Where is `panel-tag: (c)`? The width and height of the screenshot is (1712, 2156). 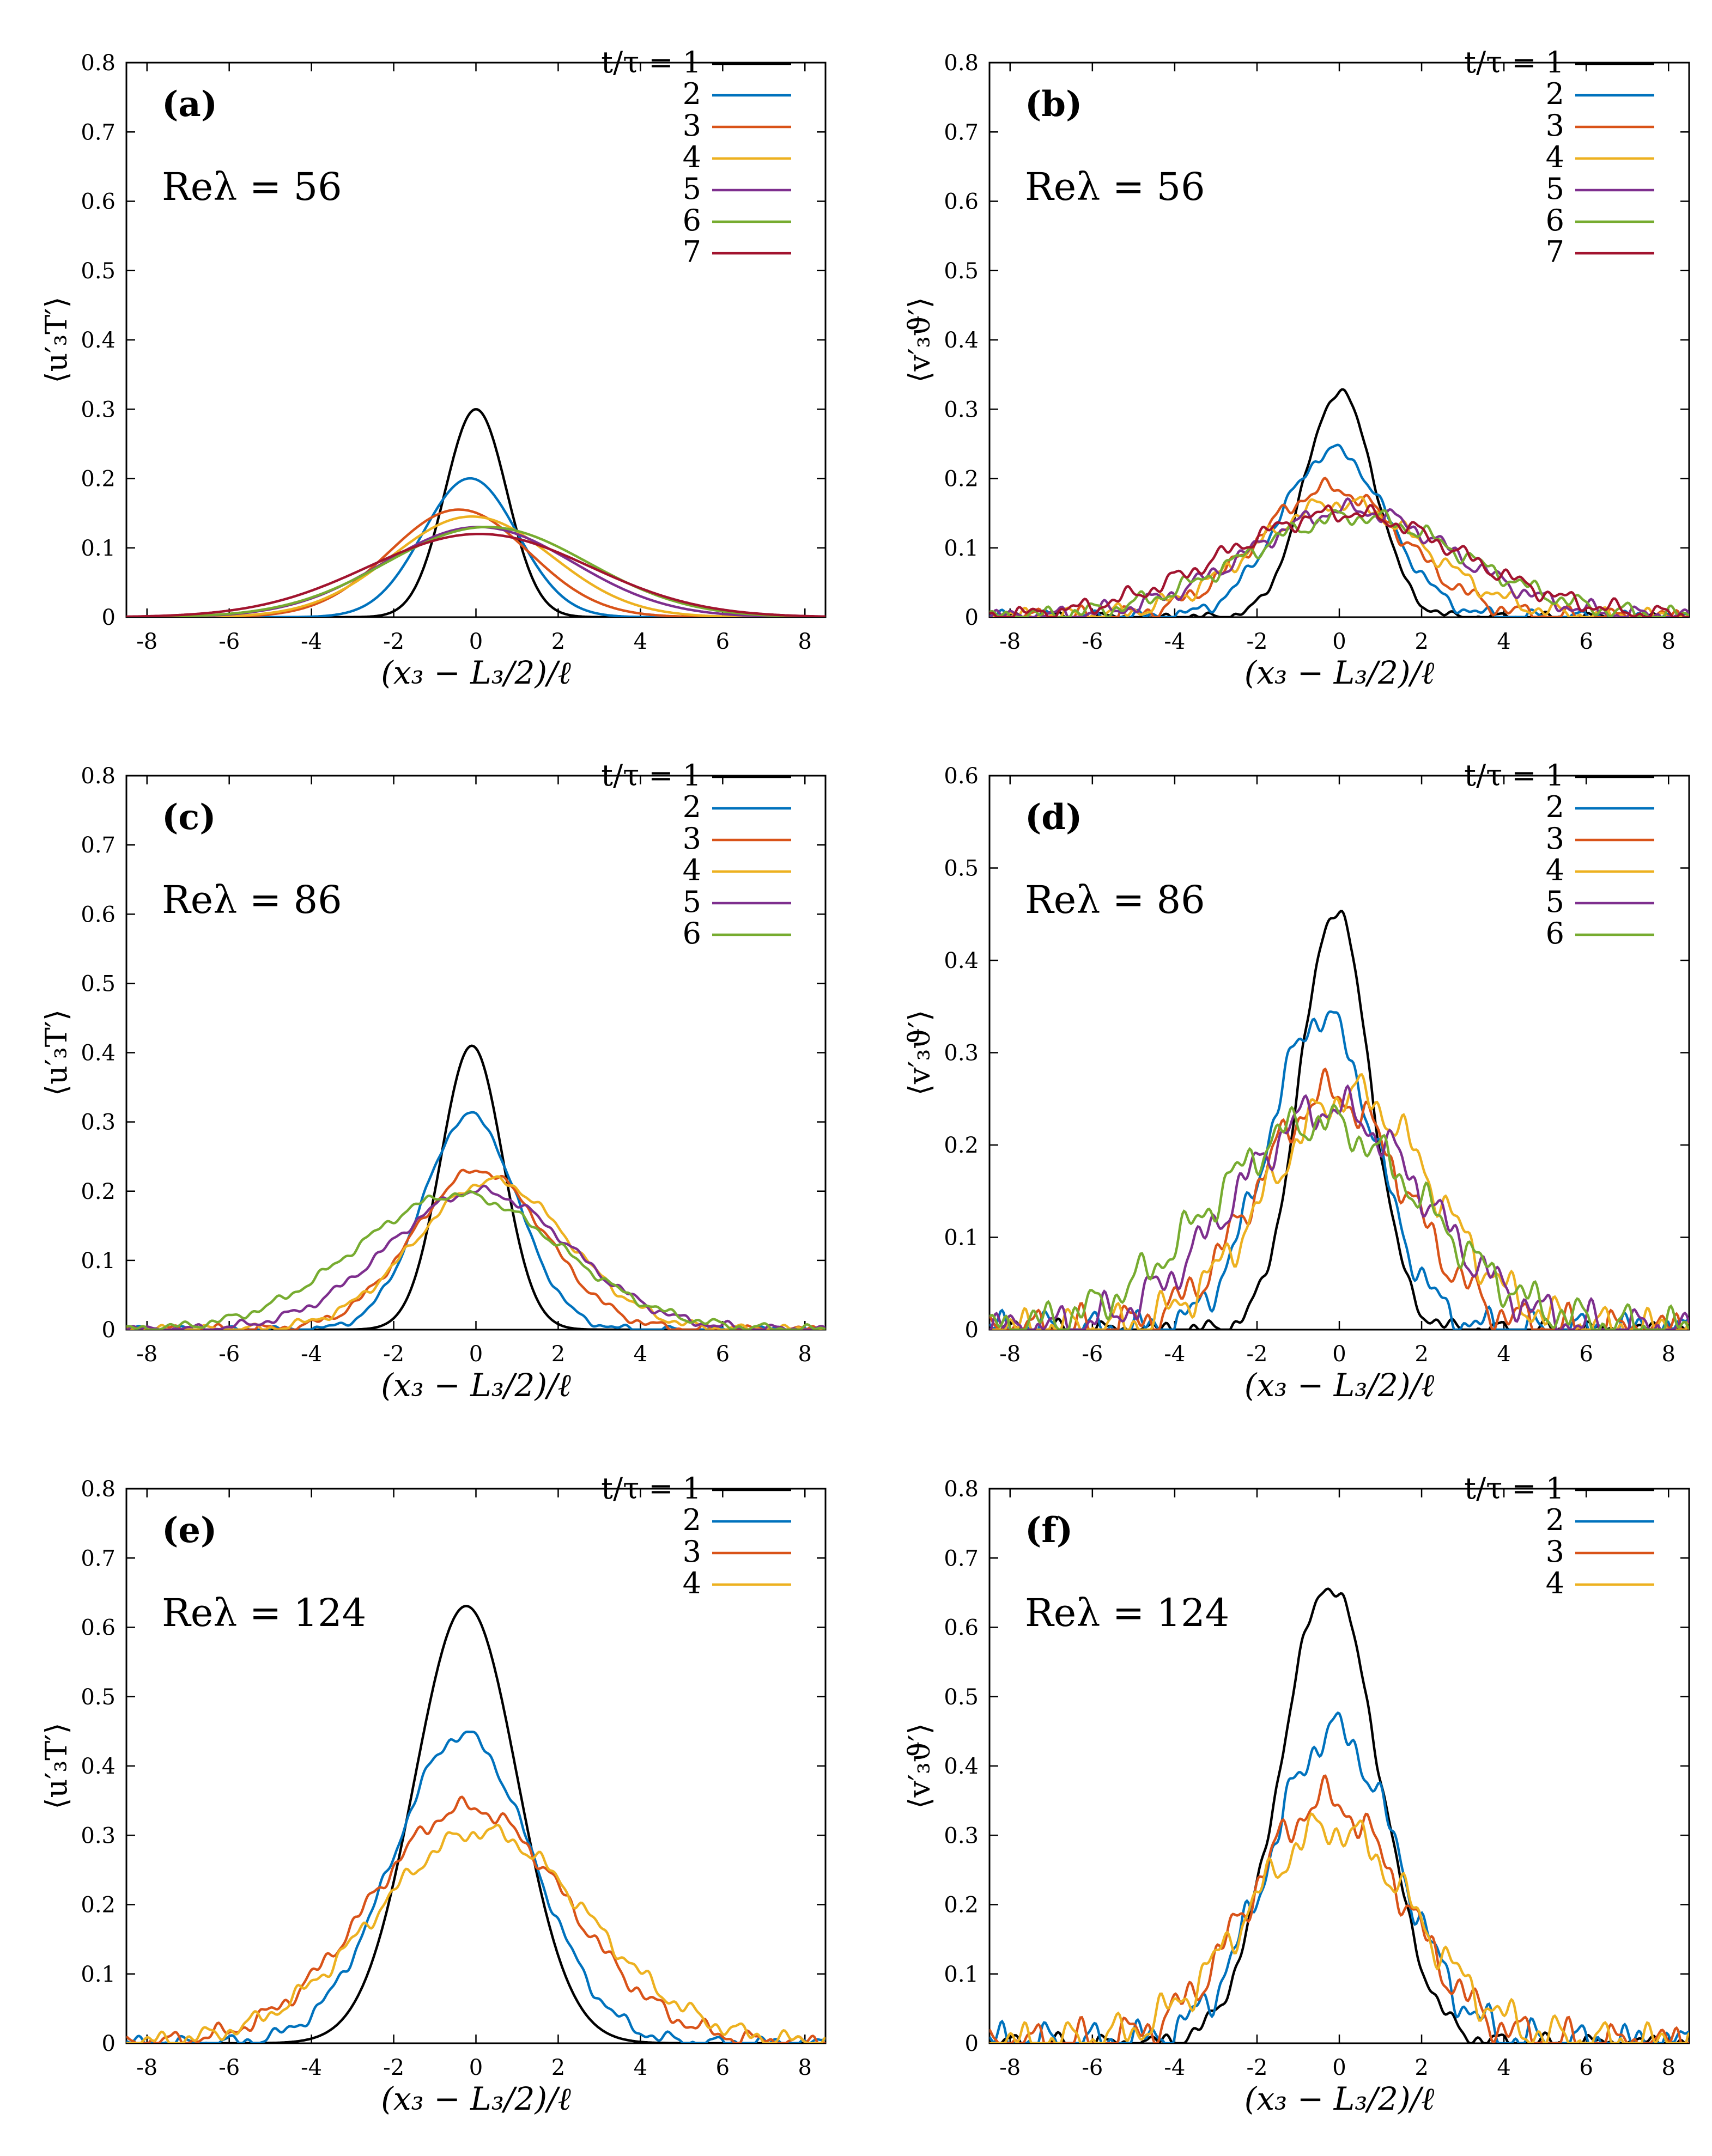 panel-tag: (c) is located at coordinates (189, 817).